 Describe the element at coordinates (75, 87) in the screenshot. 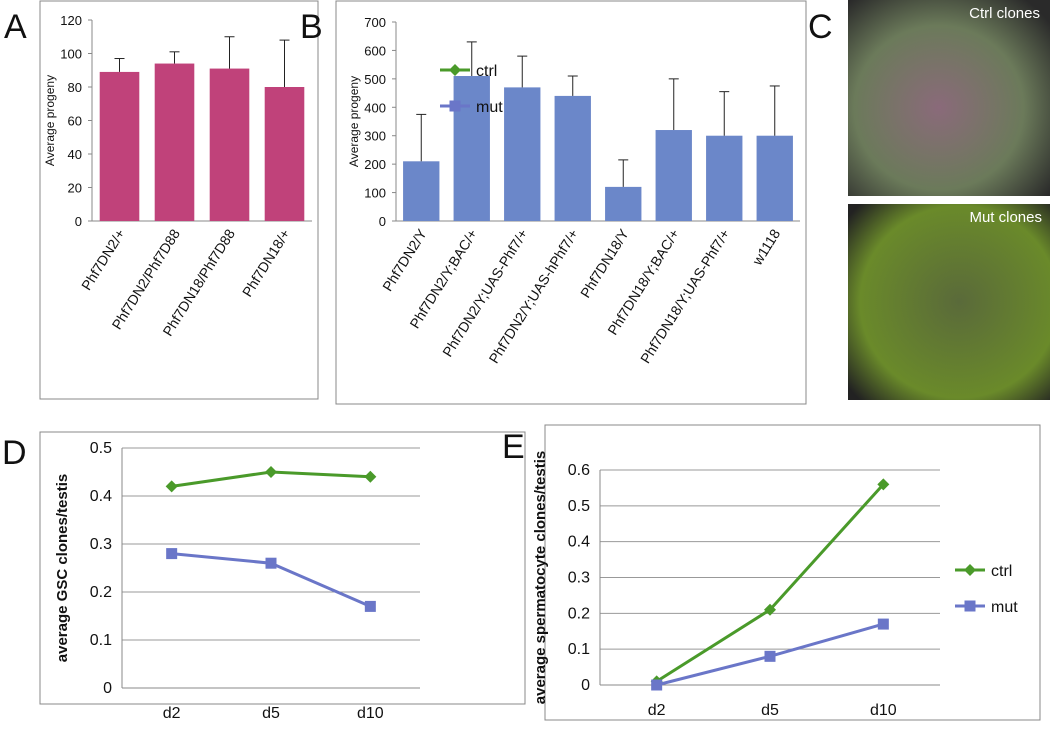

I see `y-tick-label: 80` at that location.